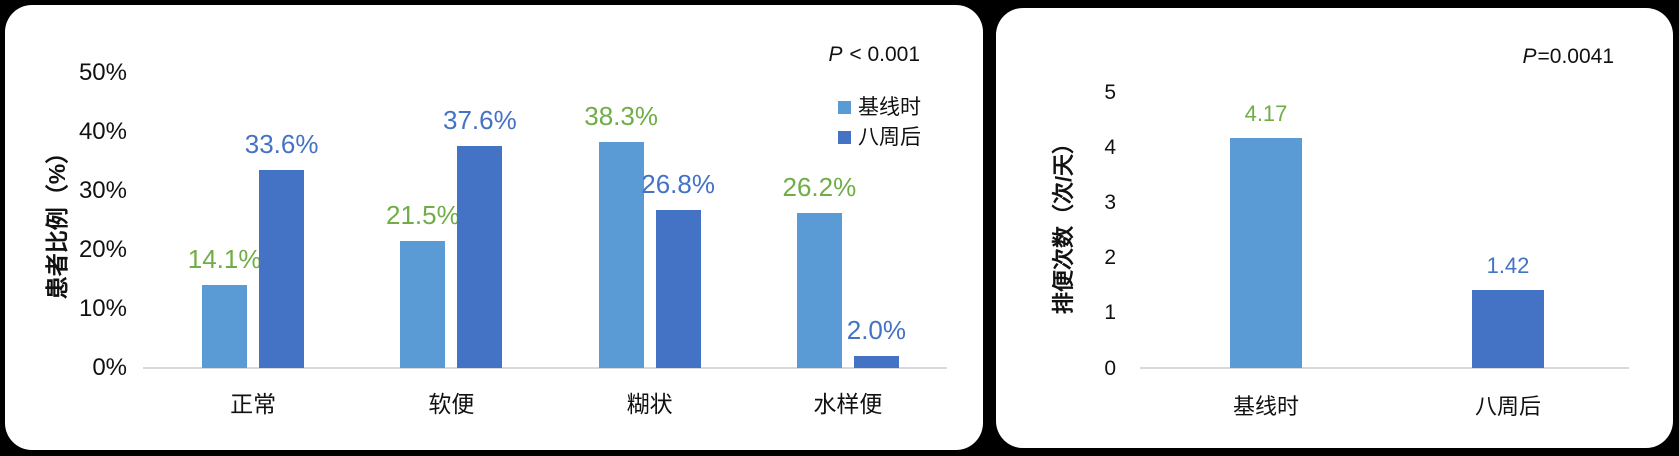 Image resolution: width=1679 pixels, height=456 pixels. I want to click on bar-value-label: 2.0%, so click(876, 330).